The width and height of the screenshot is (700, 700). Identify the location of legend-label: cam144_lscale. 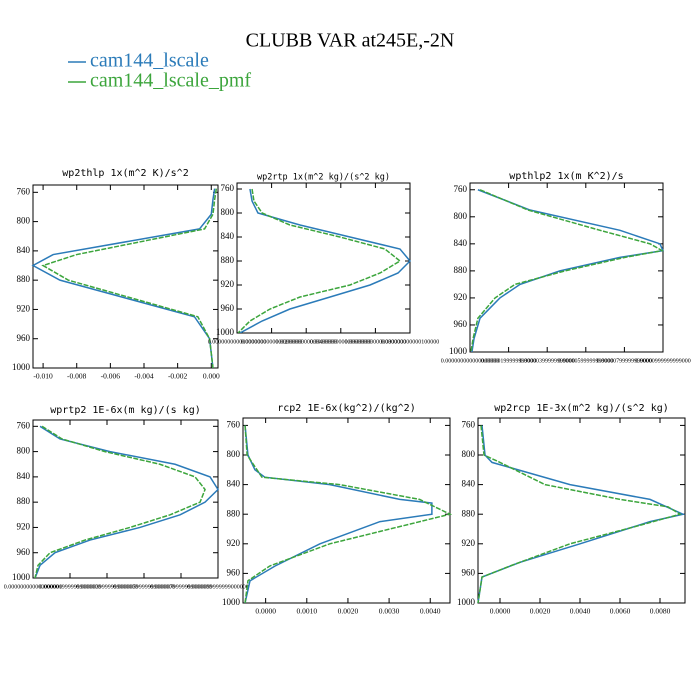
(149, 61).